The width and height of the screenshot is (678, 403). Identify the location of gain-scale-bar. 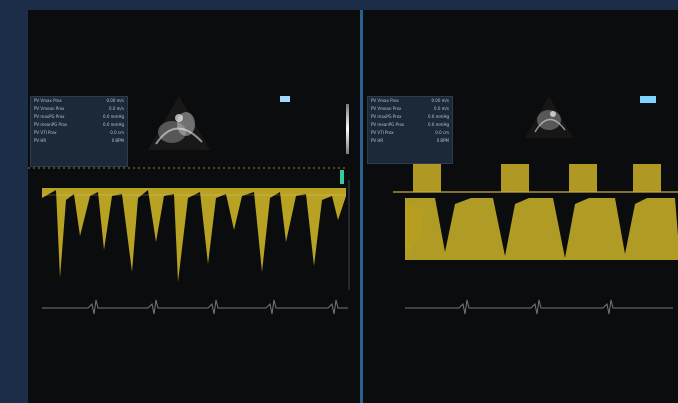
(347, 129).